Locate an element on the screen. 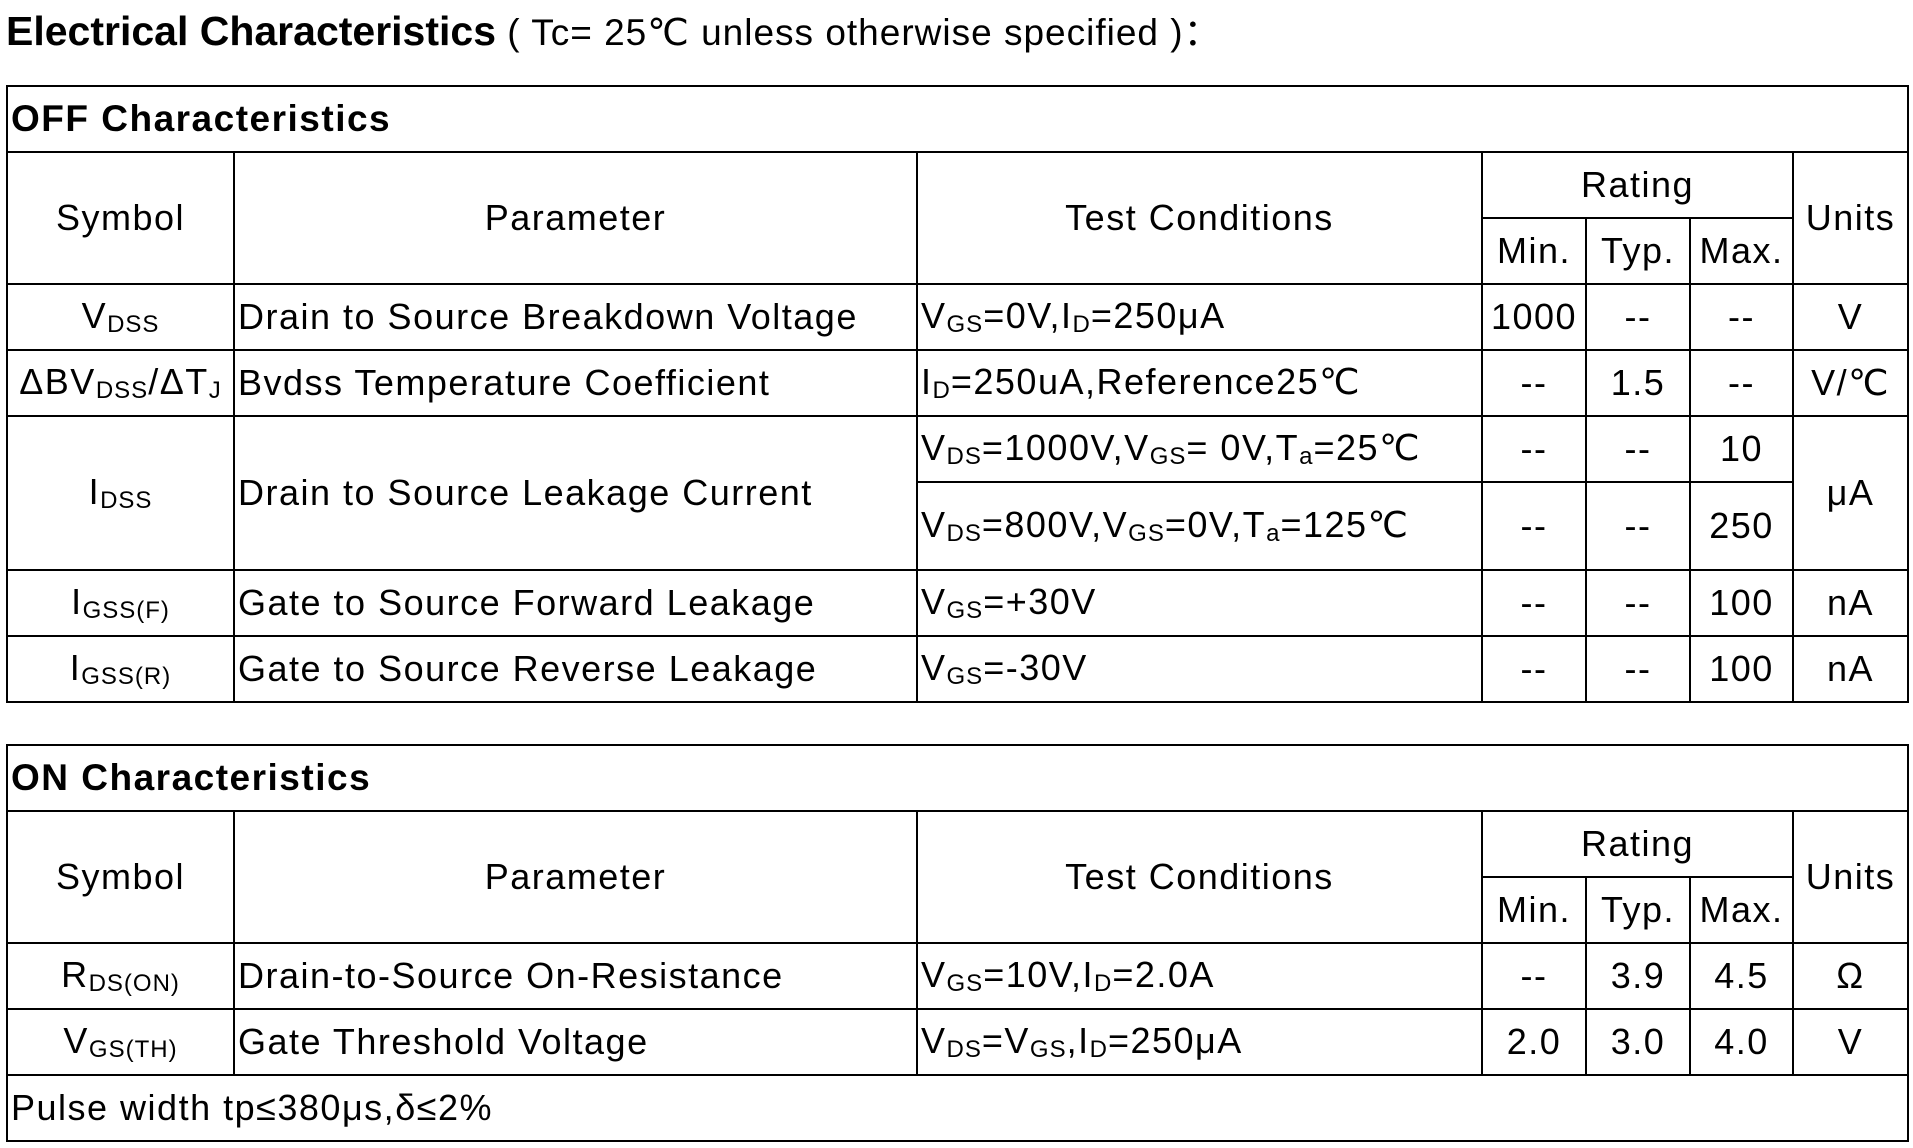  section-row: OFF Characteristics is located at coordinates (957, 119).